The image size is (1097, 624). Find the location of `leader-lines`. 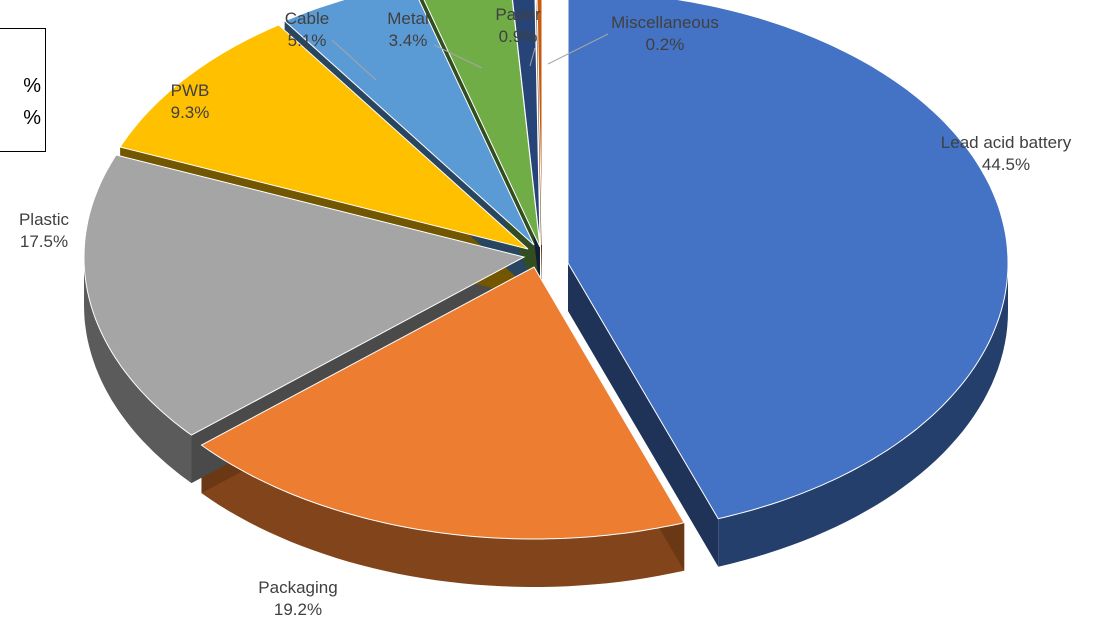

leader-lines is located at coordinates (470, 57).